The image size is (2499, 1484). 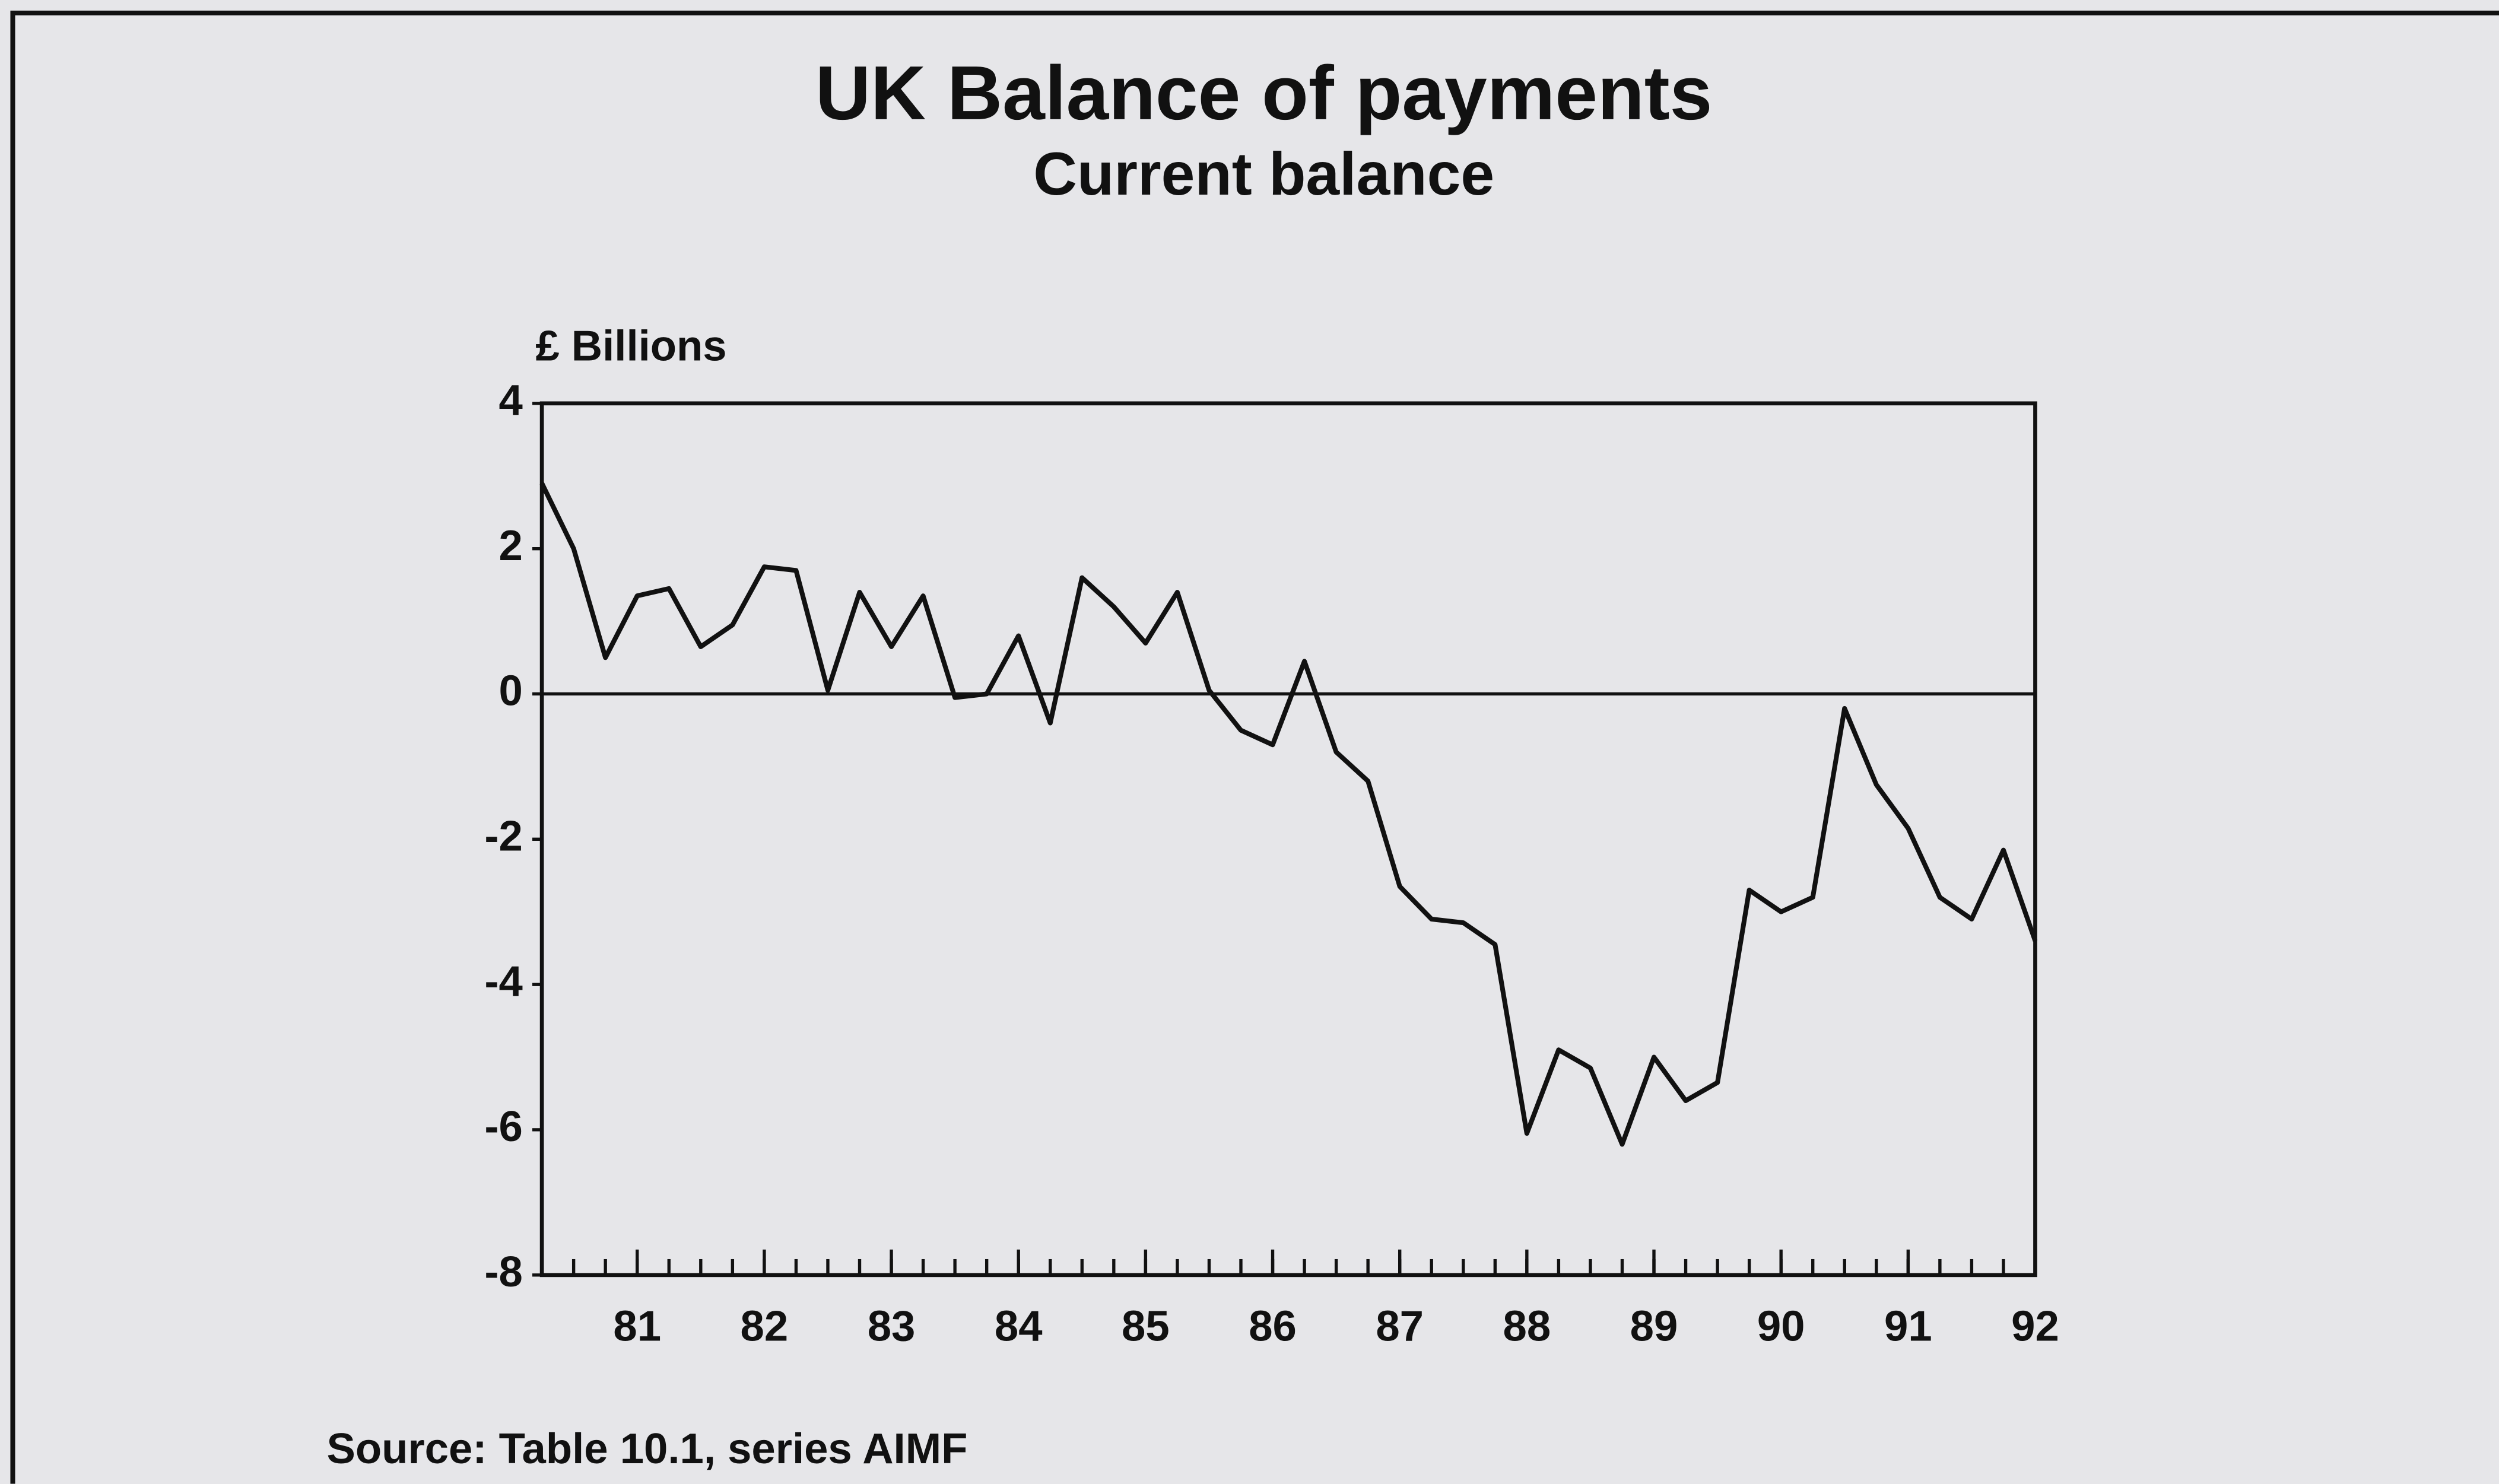 I want to click on x-tick-label: 83, so click(x=892, y=1326).